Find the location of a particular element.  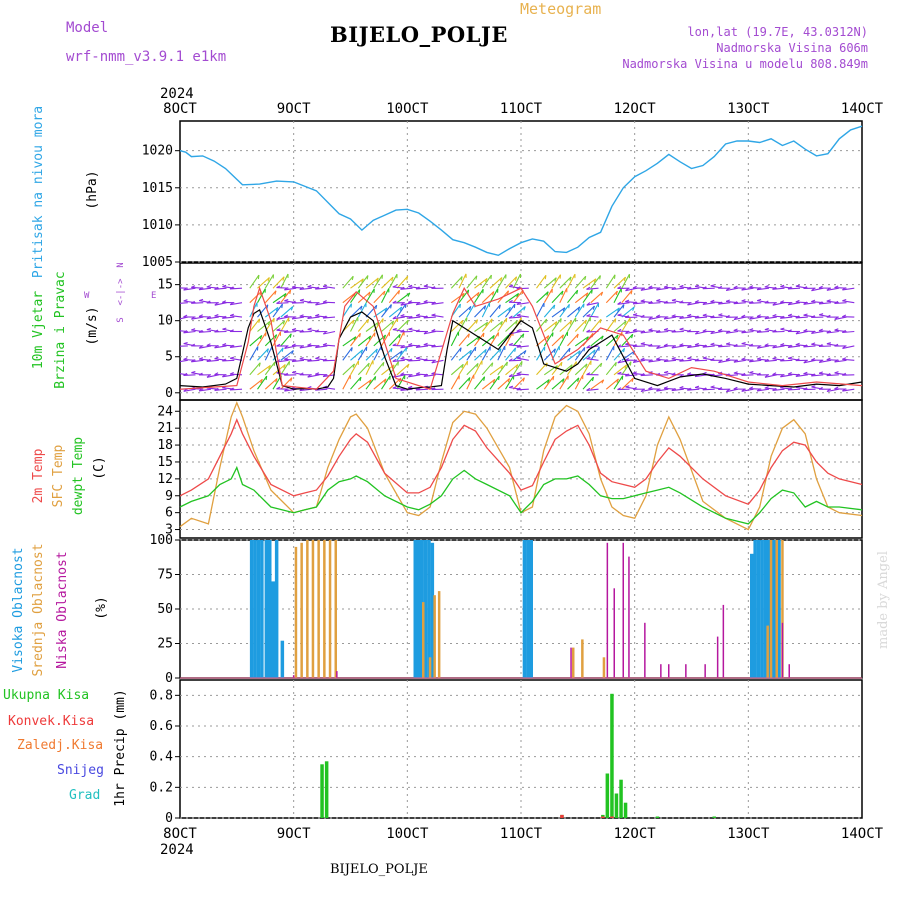

ytick-label-precip-1: 0.2 is located at coordinates (161, 787).